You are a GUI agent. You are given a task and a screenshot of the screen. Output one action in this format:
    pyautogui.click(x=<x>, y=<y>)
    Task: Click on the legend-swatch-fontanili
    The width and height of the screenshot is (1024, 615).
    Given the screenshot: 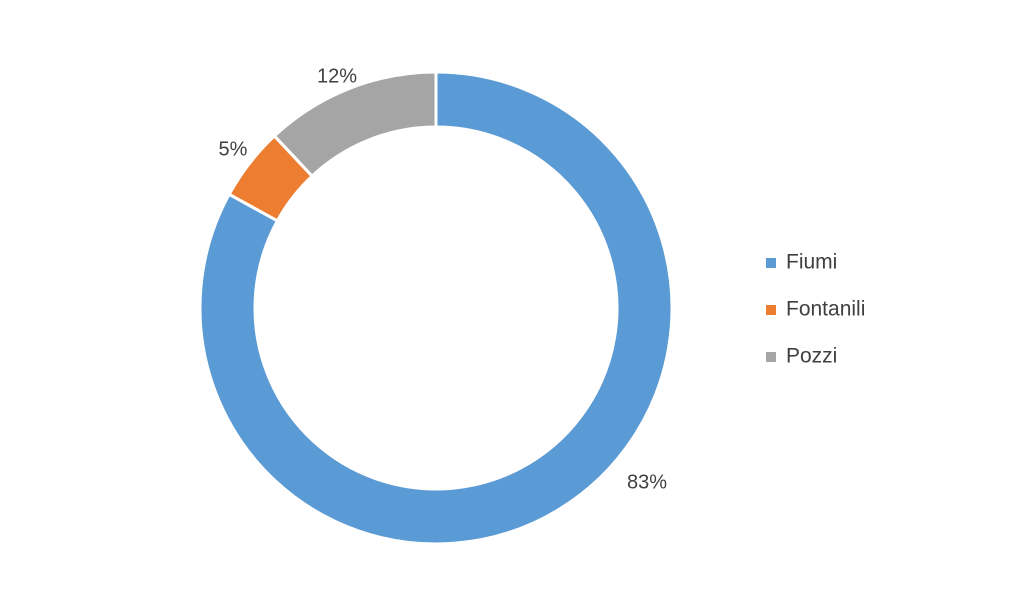 What is the action you would take?
    pyautogui.click(x=771, y=310)
    